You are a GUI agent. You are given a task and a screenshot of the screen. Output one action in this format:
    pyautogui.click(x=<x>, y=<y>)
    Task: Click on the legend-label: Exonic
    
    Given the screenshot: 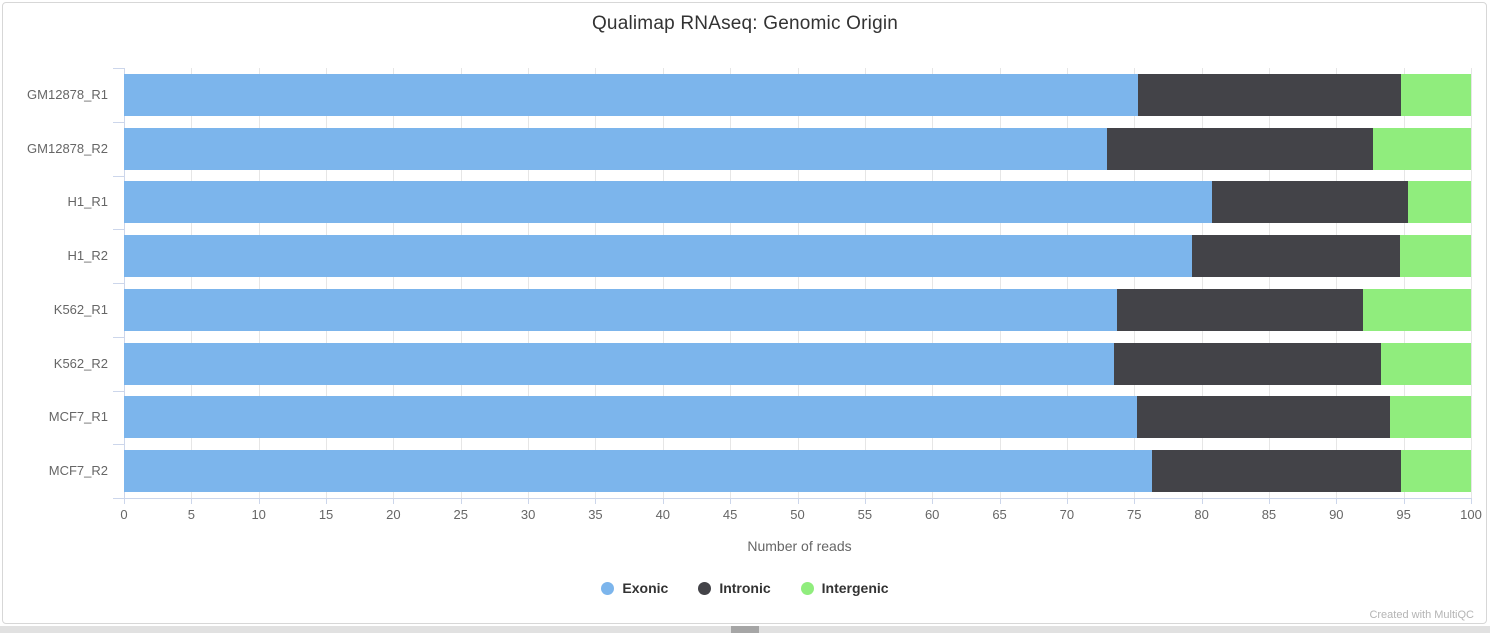 What is the action you would take?
    pyautogui.click(x=645, y=588)
    